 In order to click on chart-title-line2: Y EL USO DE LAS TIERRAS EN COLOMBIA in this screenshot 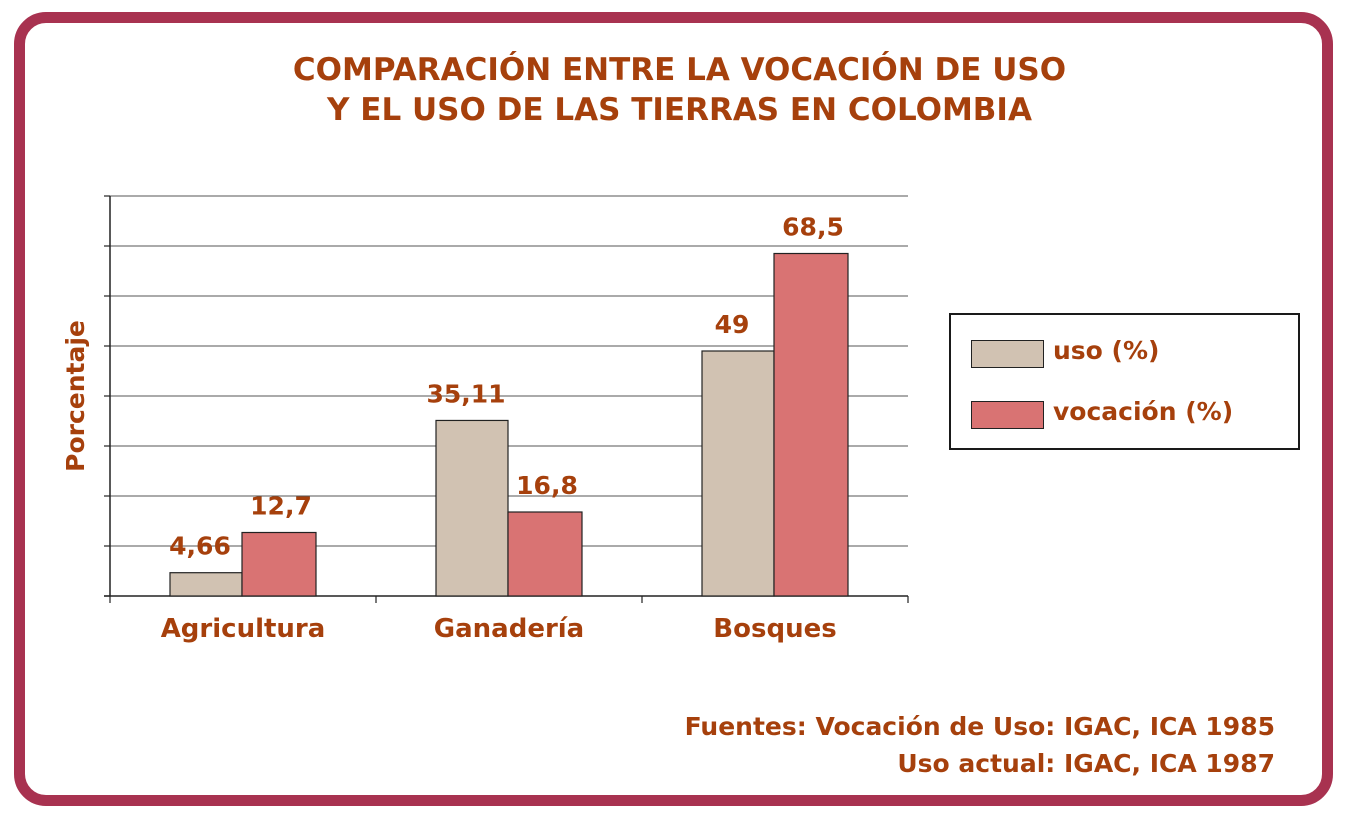, I will do `click(679, 110)`.